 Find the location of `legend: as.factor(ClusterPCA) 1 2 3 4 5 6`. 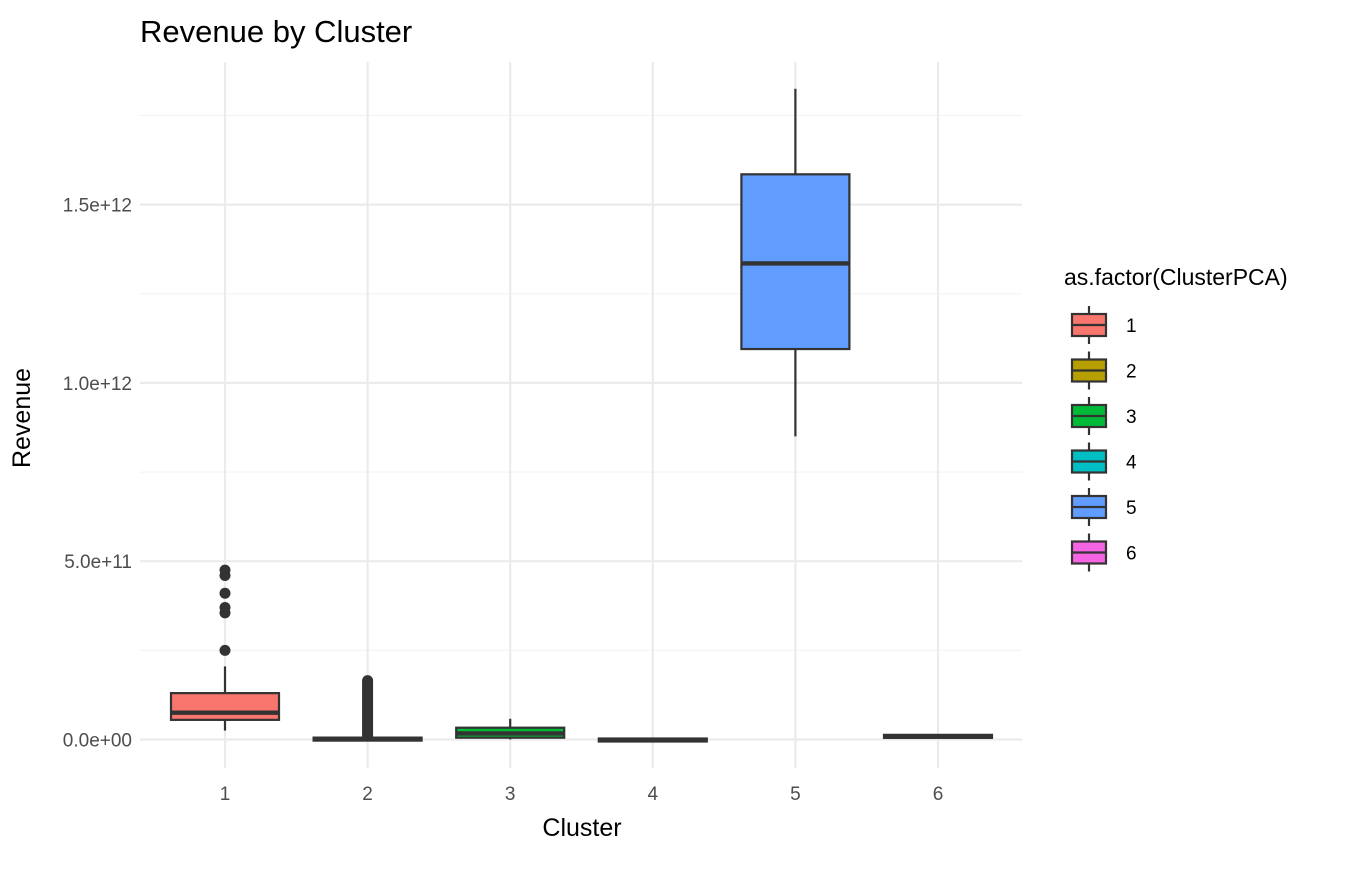

legend: as.factor(ClusterPCA) 1 2 3 4 5 6 is located at coordinates (1176, 418).